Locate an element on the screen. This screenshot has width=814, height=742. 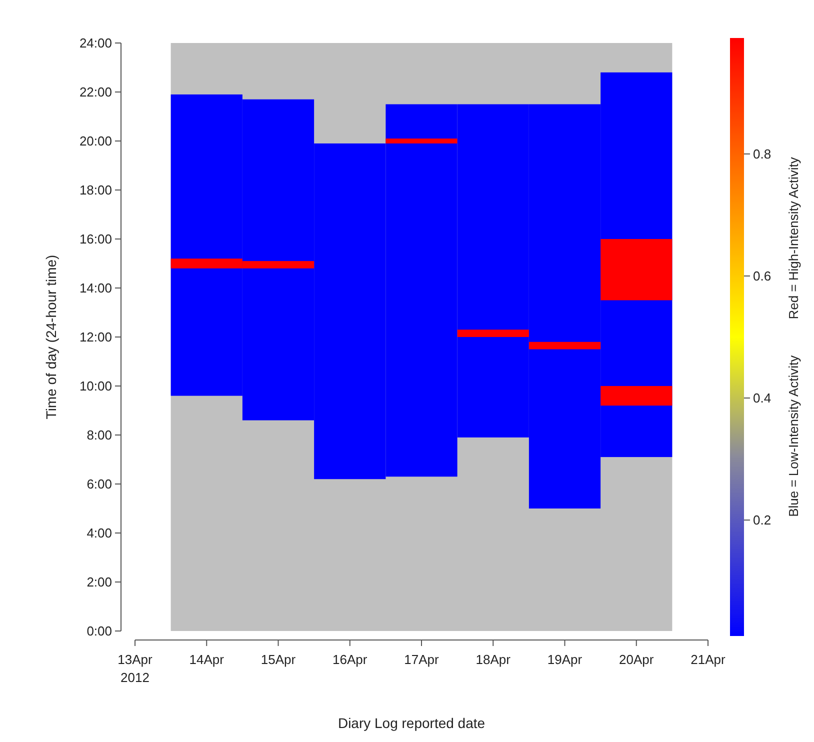
y-tick-label: 2:00 is located at coordinates (99, 582).